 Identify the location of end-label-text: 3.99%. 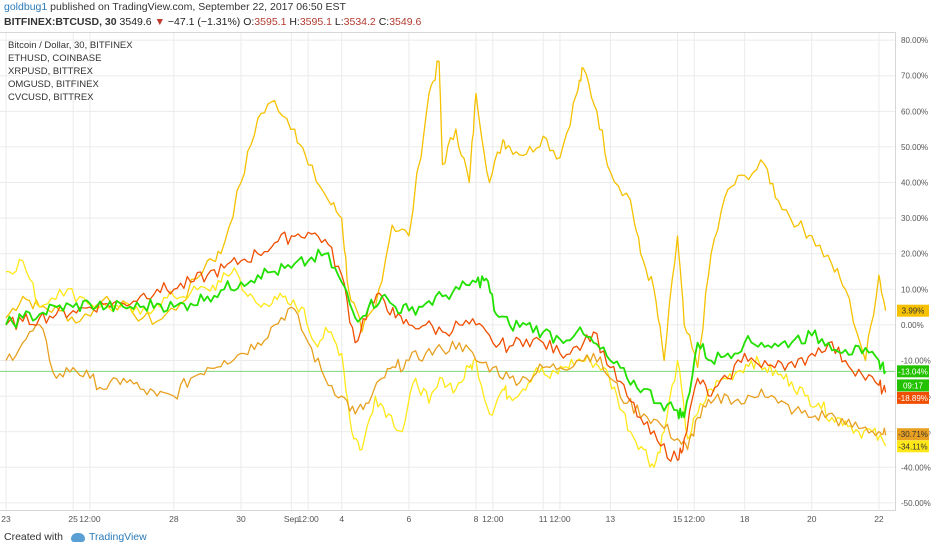
(913, 311).